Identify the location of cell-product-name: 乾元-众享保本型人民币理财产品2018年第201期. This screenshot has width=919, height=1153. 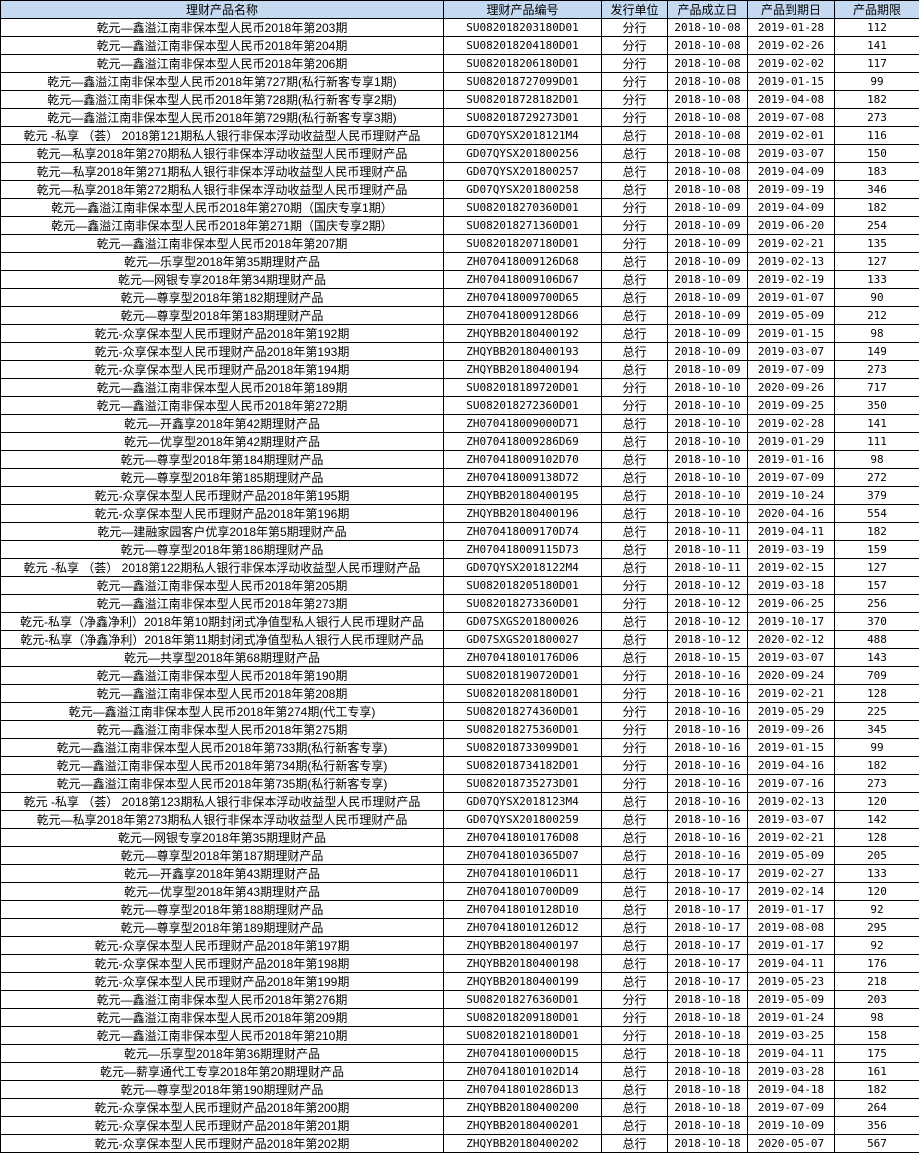
(222, 1126).